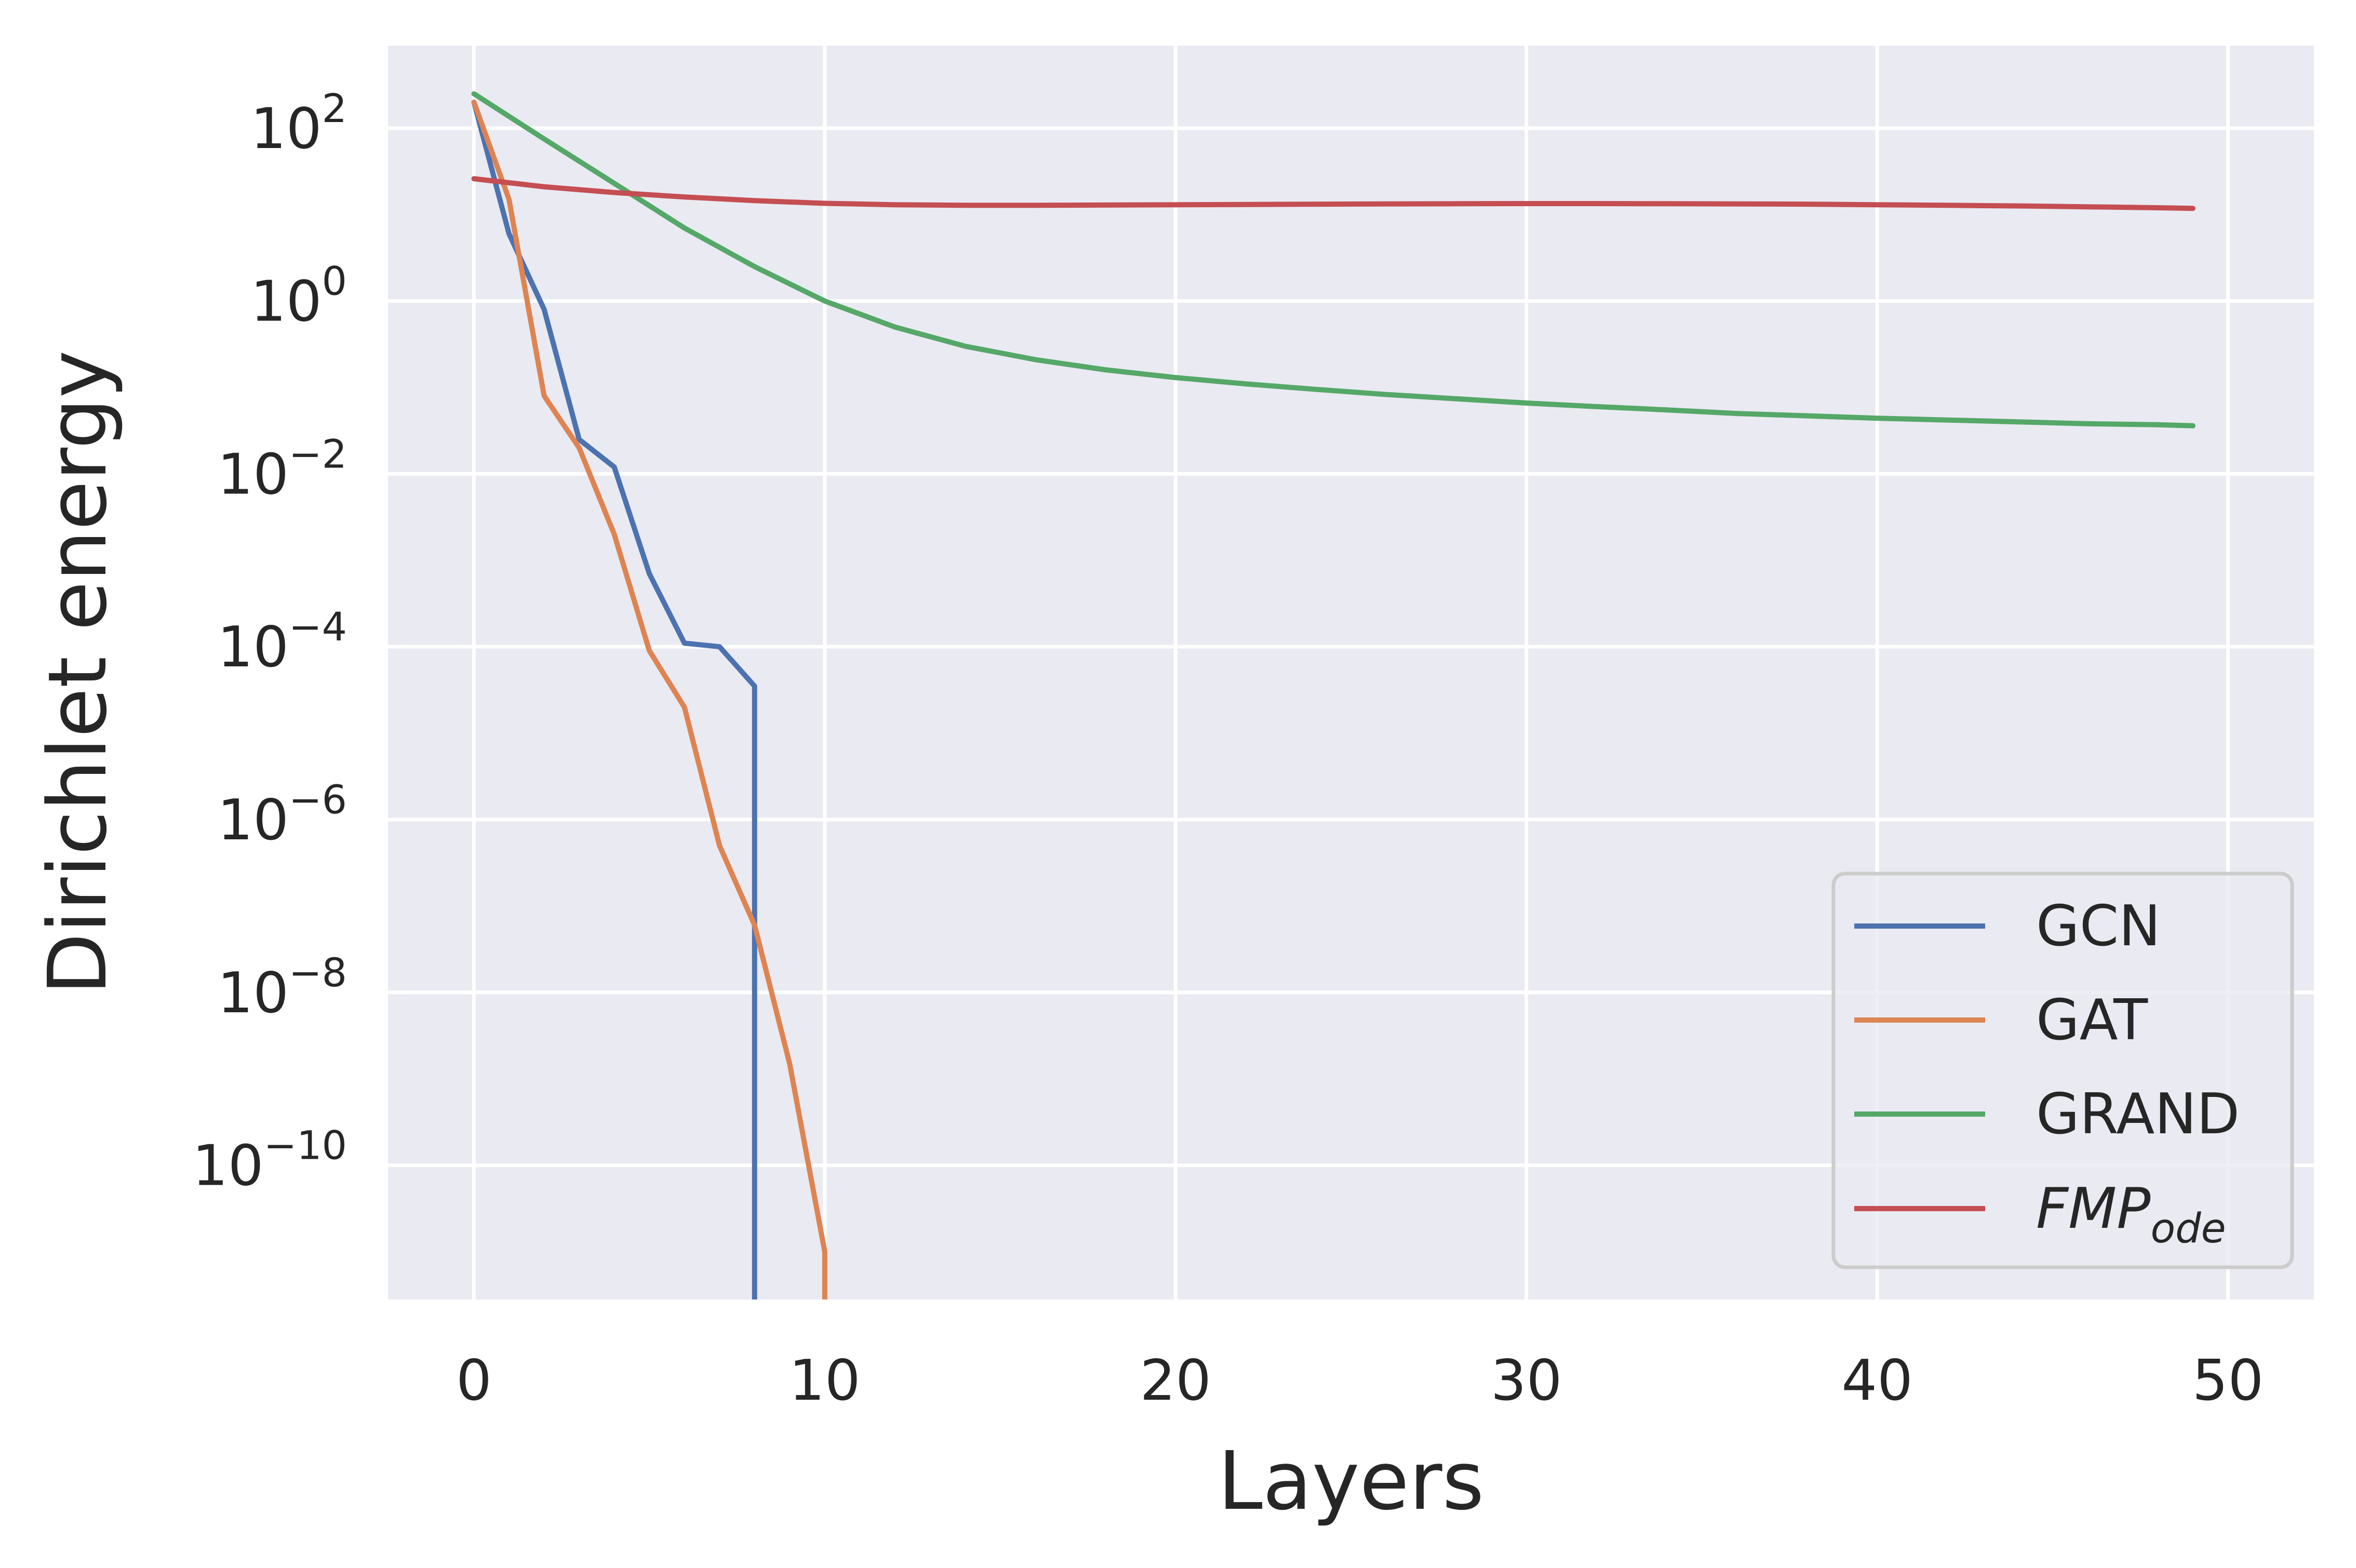 The height and width of the screenshot is (1568, 2356). What do you see at coordinates (1526, 1380) in the screenshot?
I see `x-tick-label-3: 30` at bounding box center [1526, 1380].